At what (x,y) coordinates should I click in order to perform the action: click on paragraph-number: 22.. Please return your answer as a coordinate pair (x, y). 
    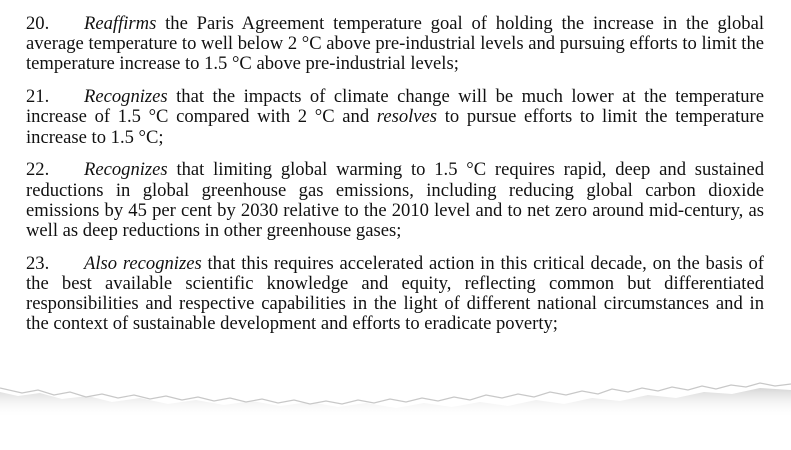
    Looking at the image, I should click on (38, 170).